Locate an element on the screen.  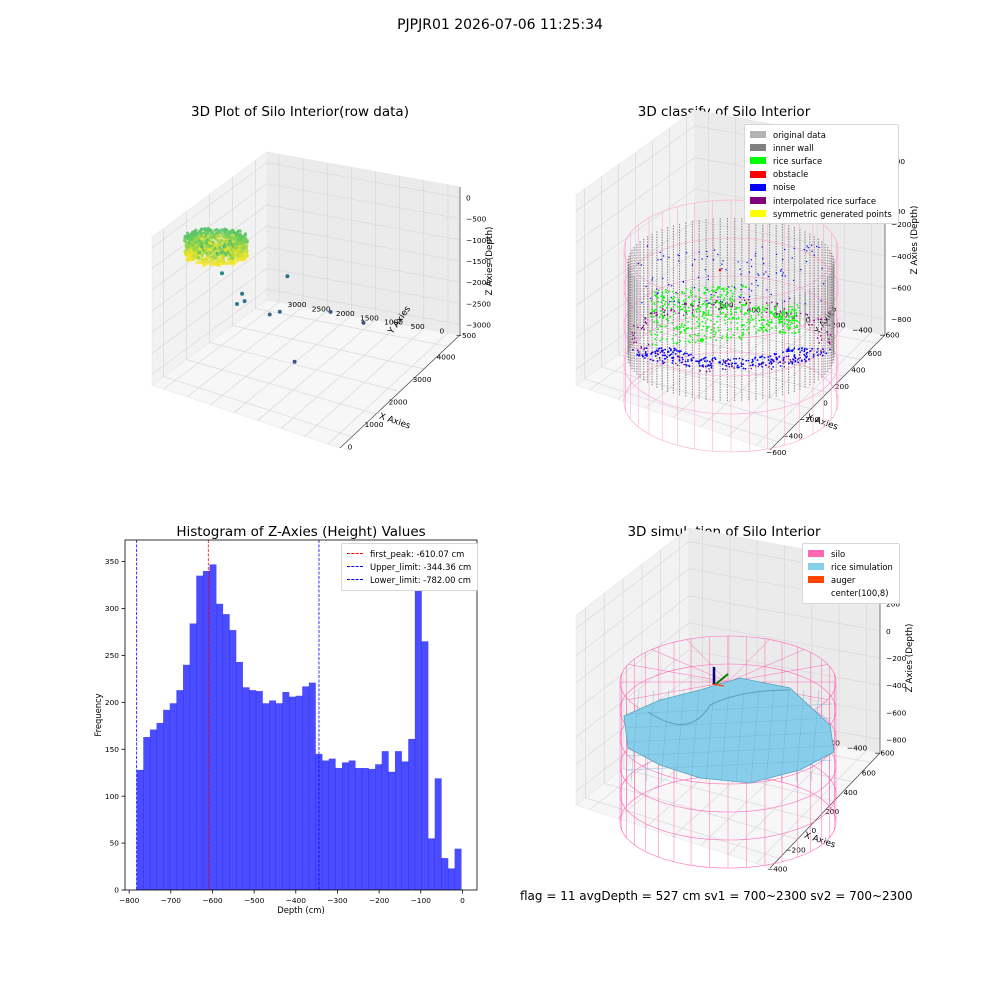
p1-ytick-label: 3000 is located at coordinates (297, 304).